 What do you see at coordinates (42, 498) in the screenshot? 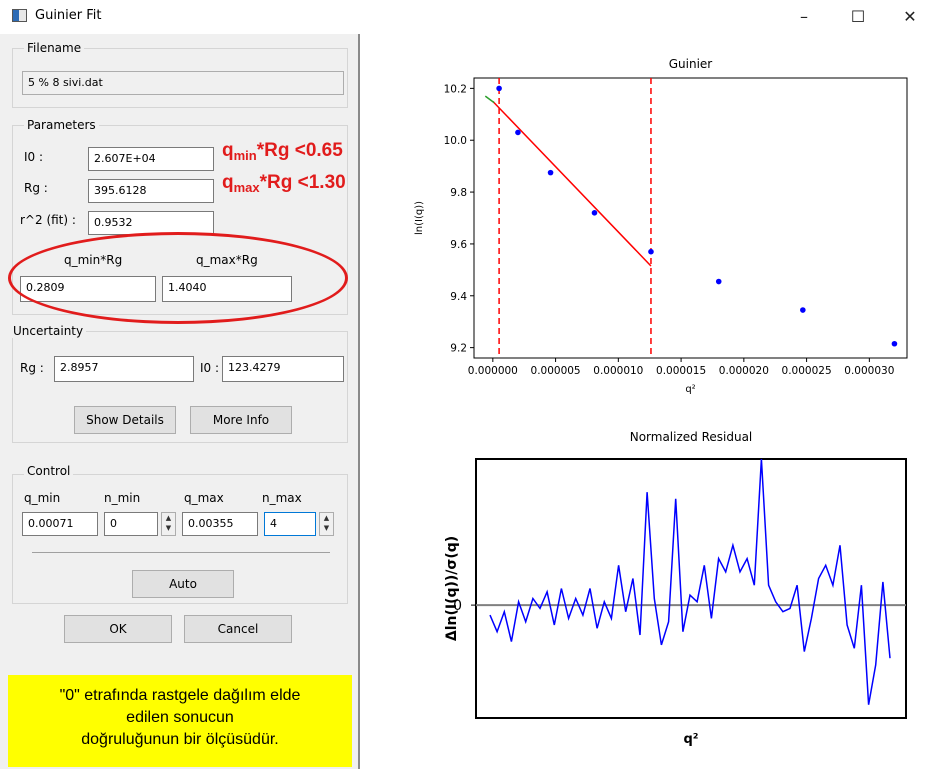
I see `qmin-label: q_min` at bounding box center [42, 498].